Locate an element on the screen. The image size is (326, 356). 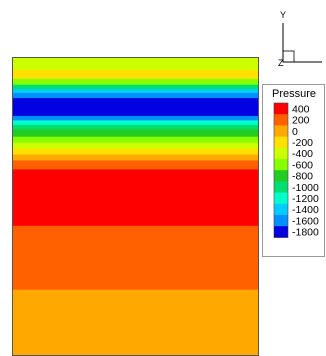
legend-colorbar-outline is located at coordinates (281, 170).